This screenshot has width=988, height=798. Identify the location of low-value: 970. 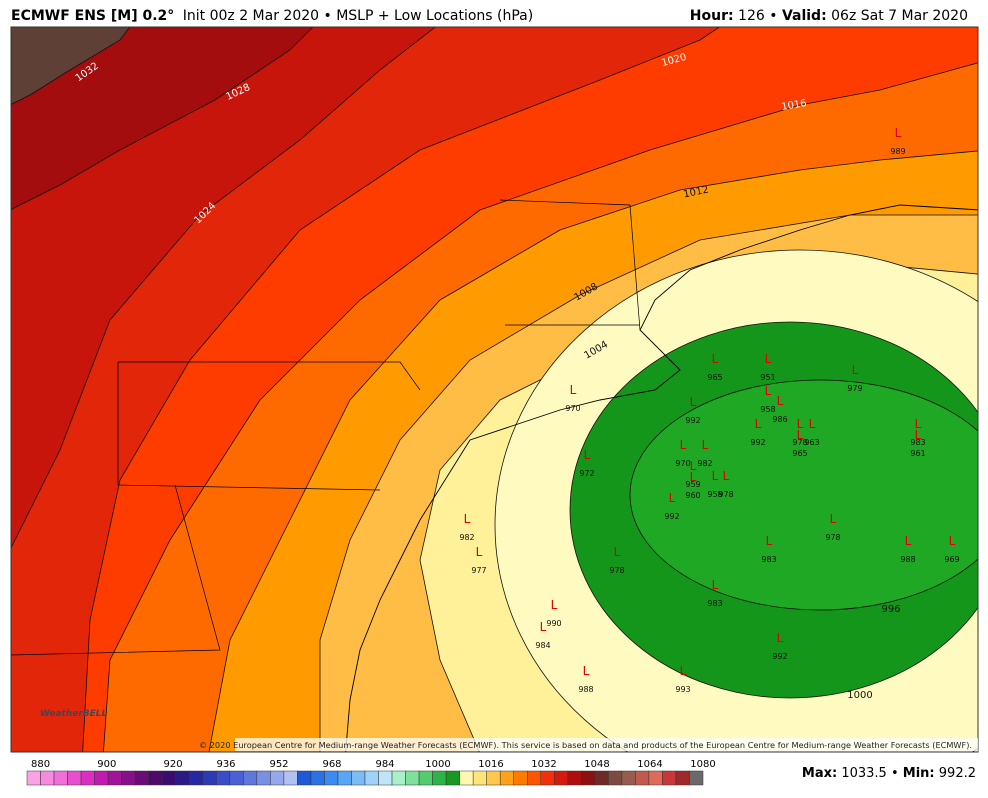
(572, 408).